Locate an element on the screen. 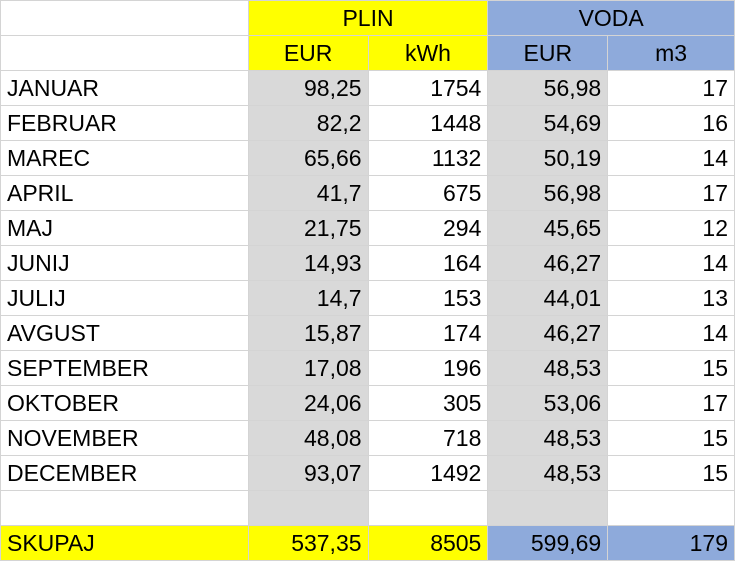 The image size is (735, 588). voda-m3-cell: 13 is located at coordinates (671, 298).